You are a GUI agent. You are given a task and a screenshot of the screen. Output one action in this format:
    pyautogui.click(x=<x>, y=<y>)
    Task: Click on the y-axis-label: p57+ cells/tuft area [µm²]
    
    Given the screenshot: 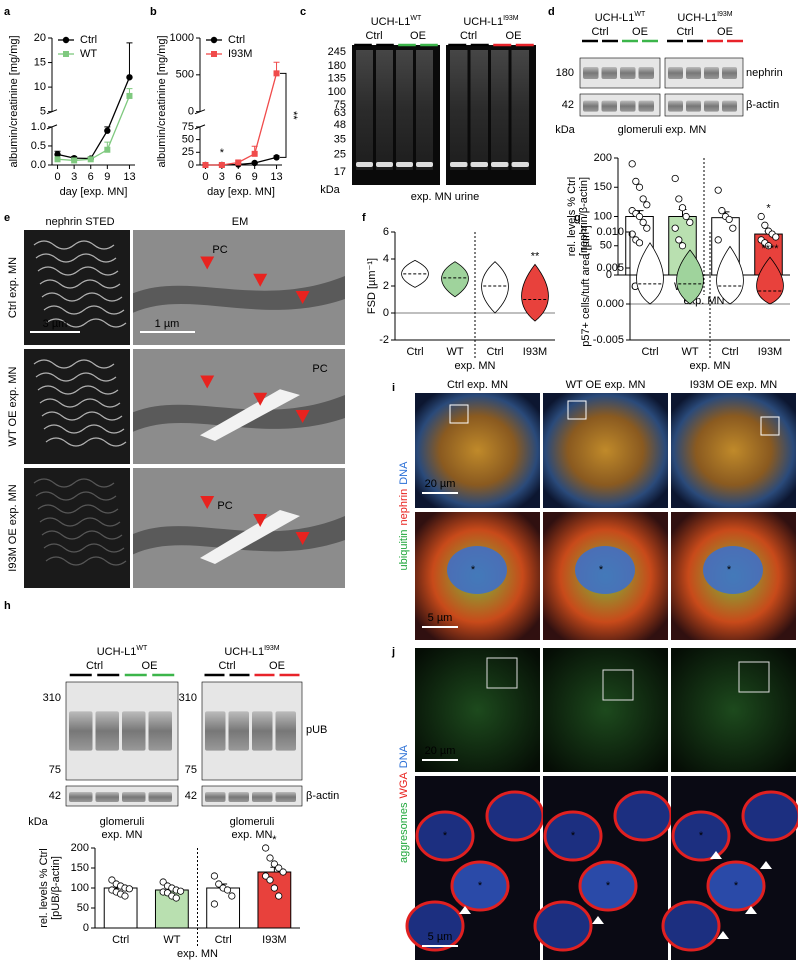 What is the action you would take?
    pyautogui.click(x=586, y=286)
    